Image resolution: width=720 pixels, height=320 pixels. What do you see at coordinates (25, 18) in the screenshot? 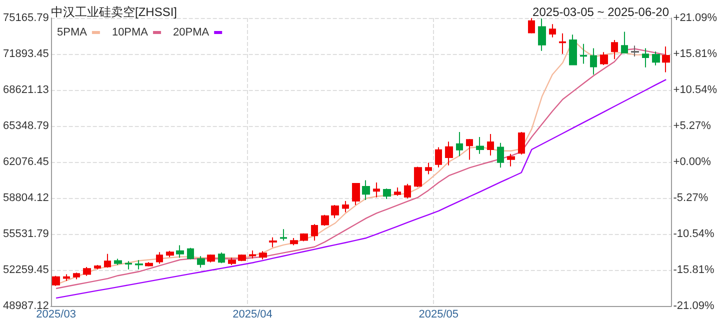
I see `y-tick-label: 75165.79` at bounding box center [25, 18].